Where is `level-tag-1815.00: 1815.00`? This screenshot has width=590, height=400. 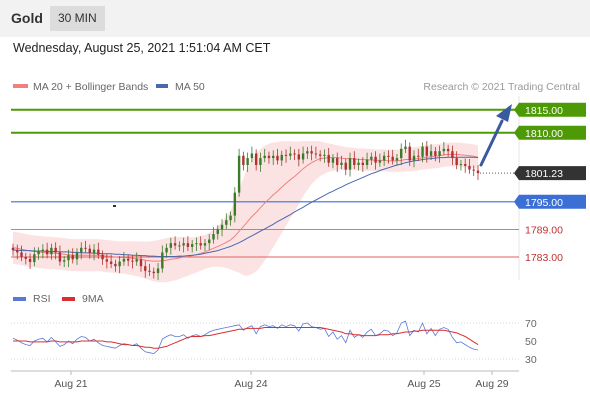 level-tag-1815.00: 1815.00 is located at coordinates (550, 109).